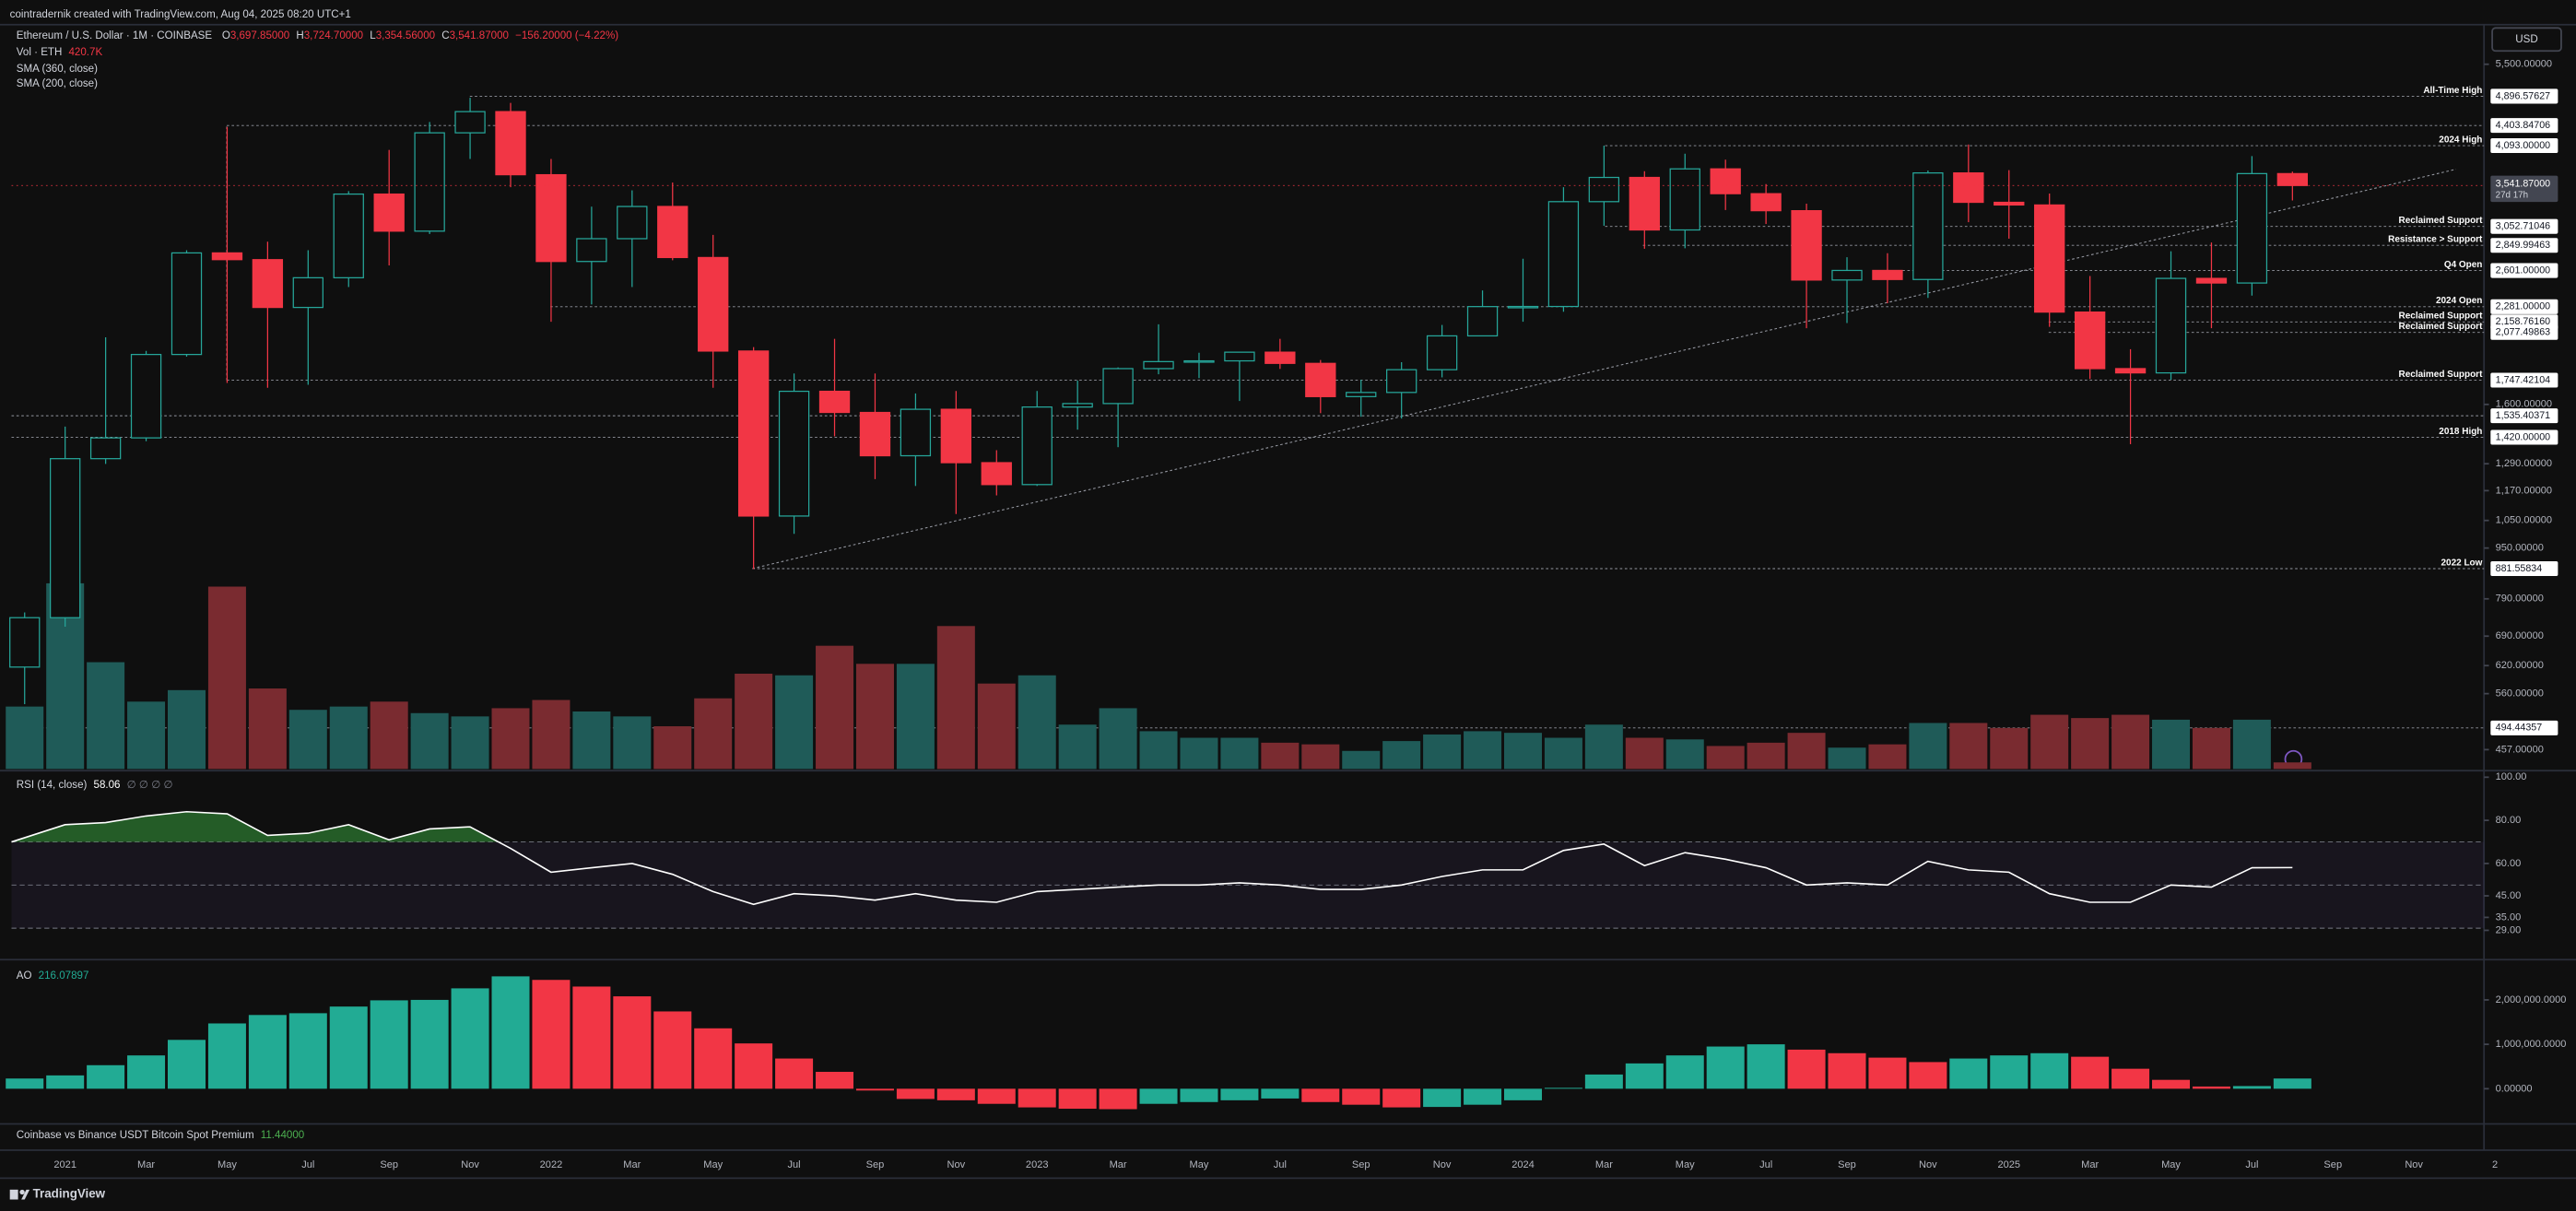 This screenshot has width=2576, height=1211. Describe the element at coordinates (2459, 301) in the screenshot. I see `level-name: 2024 Open` at that location.